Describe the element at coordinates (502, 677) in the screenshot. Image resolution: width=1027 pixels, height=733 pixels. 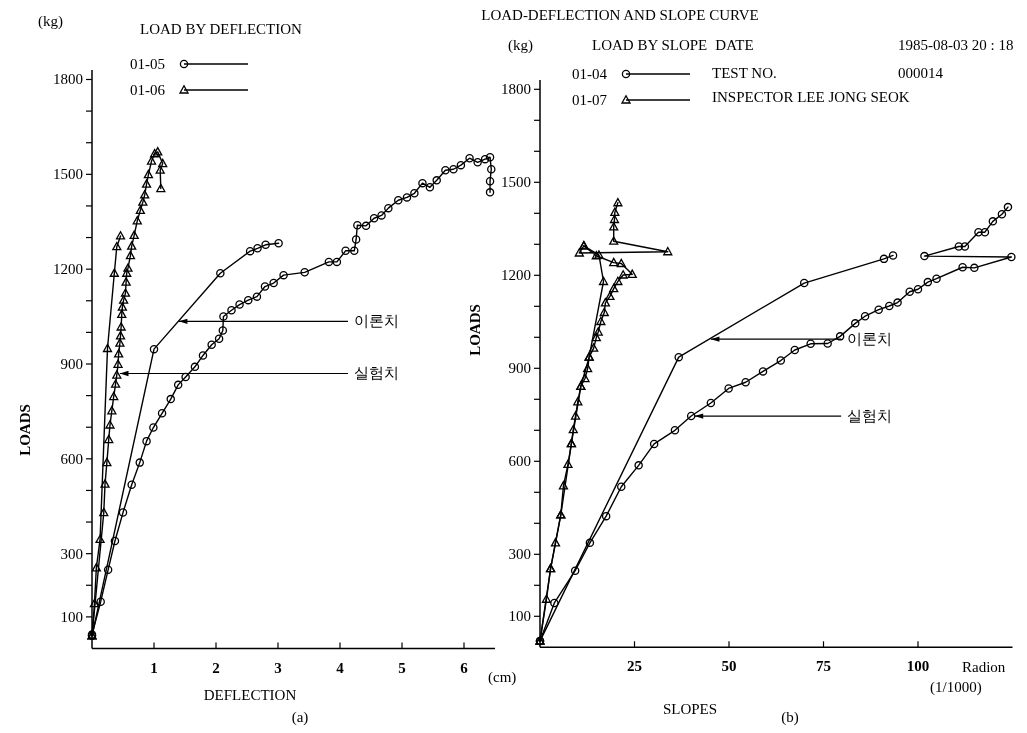
I see `text: (cm)` at that location.